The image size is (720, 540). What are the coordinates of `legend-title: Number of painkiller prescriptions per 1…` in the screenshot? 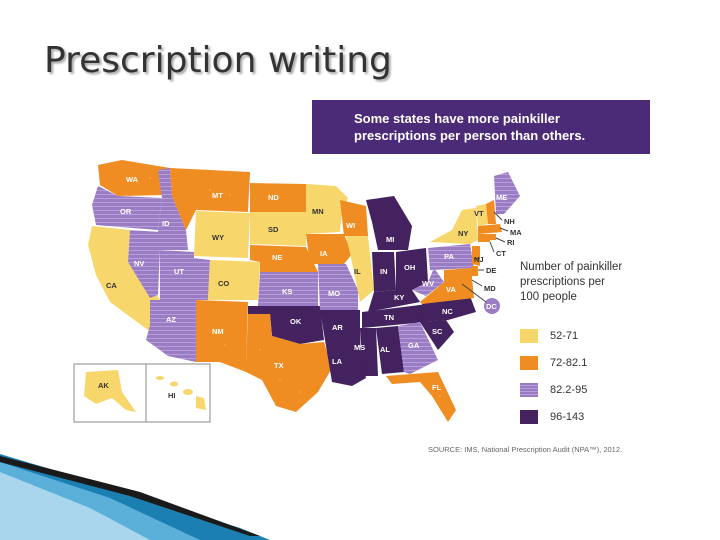 It's located at (585, 282).